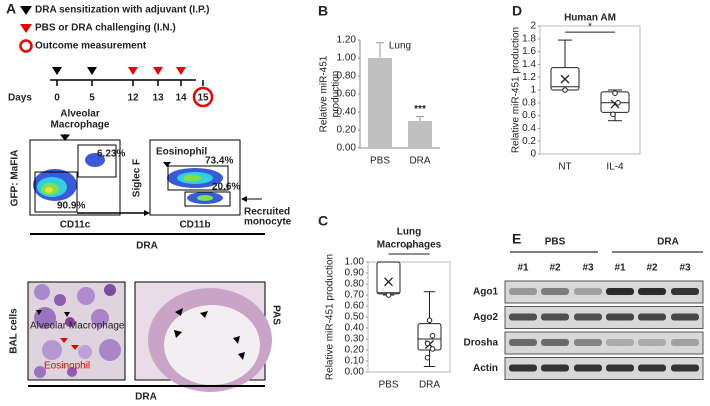 The image size is (710, 406). What do you see at coordinates (347, 40) in the screenshot?
I see `y-tick-label: 1.20` at bounding box center [347, 40].